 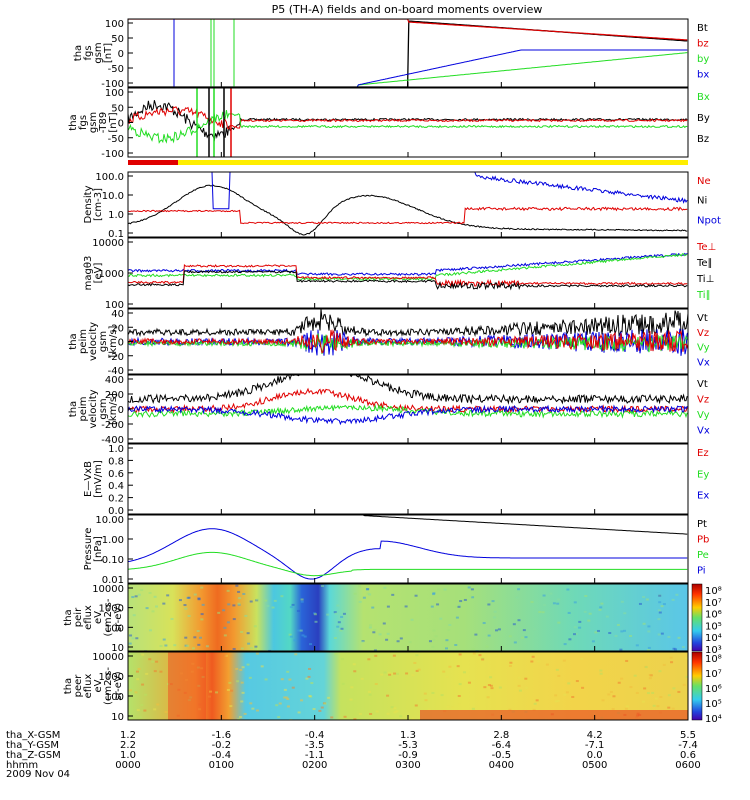 What do you see at coordinates (222, 745) in the screenshot?
I see `ephemeris-value: -0.2` at bounding box center [222, 745].